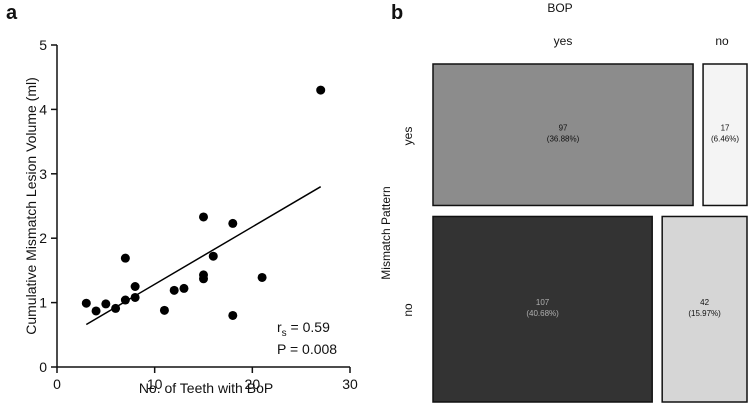 Image resolution: width=750 pixels, height=410 pixels. What do you see at coordinates (43, 303) in the screenshot?
I see `y-tick-label: 1` at bounding box center [43, 303].